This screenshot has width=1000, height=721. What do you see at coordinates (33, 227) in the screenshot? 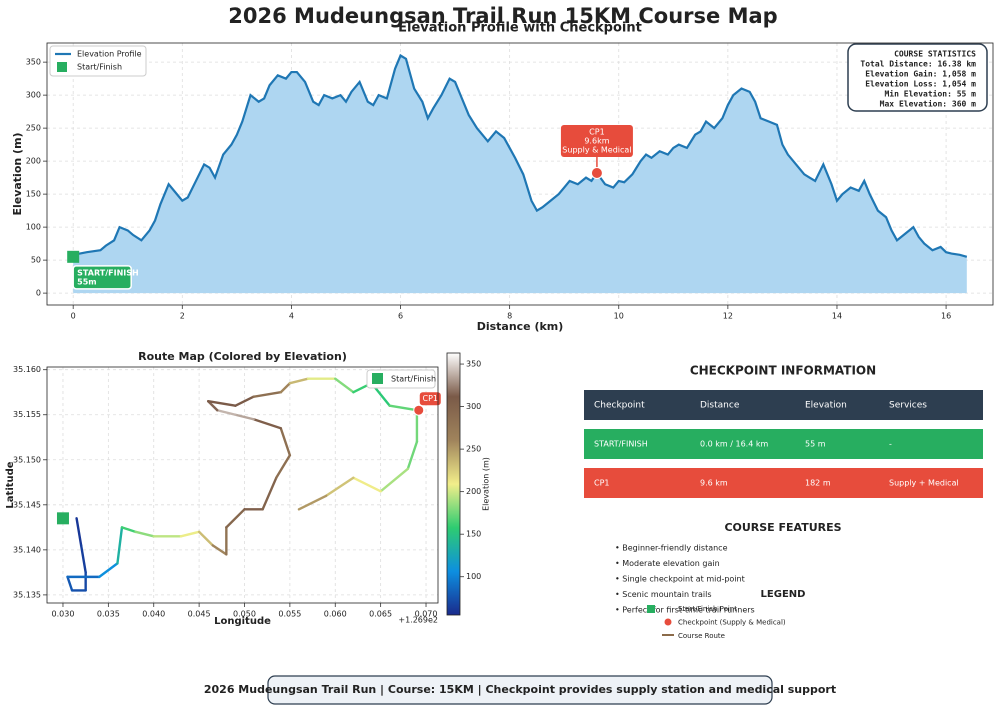
I see `y-tick-label: 100` at bounding box center [33, 227].